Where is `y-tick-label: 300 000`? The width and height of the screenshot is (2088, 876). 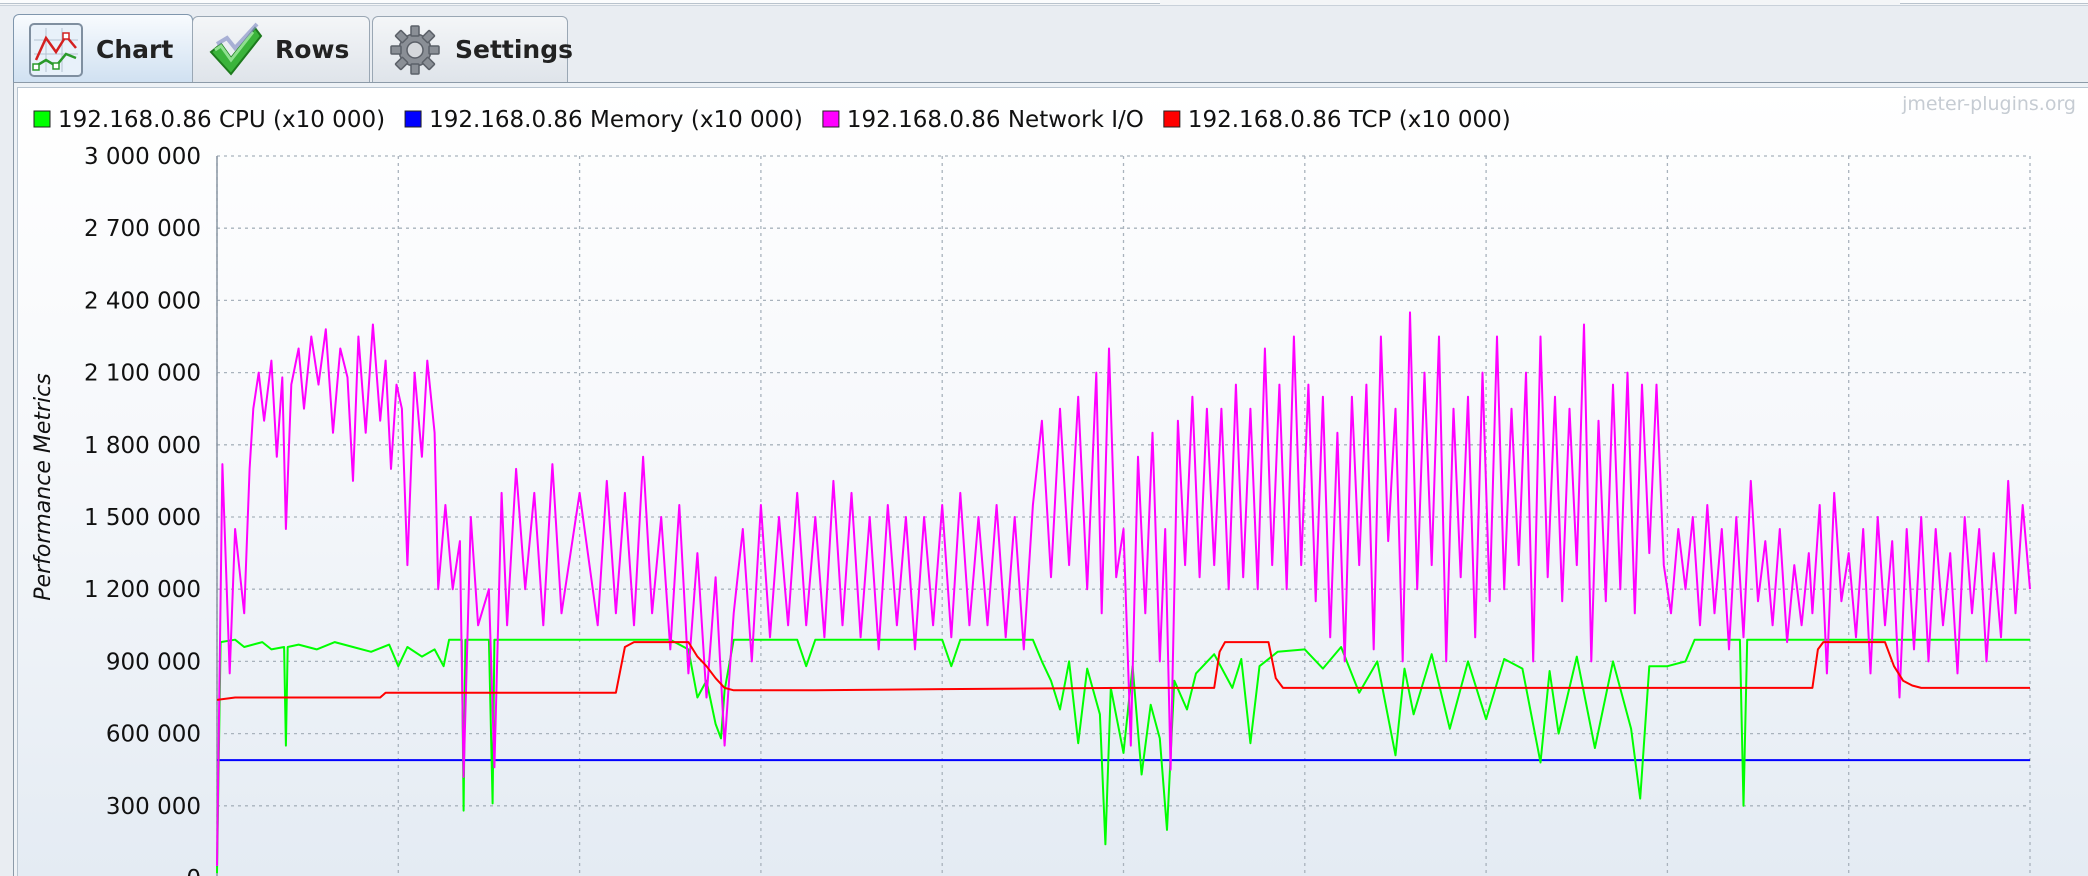 y-tick-label: 300 000 is located at coordinates (153, 807).